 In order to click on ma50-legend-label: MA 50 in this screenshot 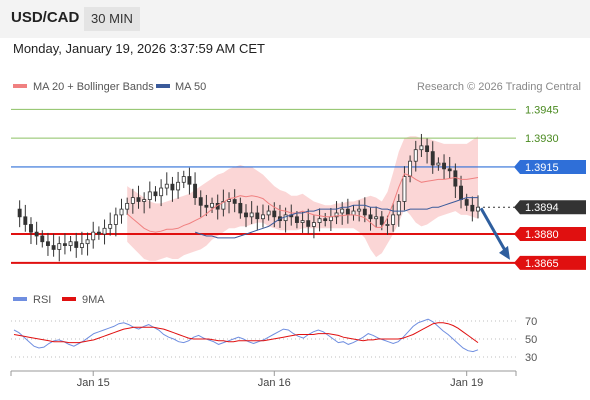, I will do `click(190, 87)`.